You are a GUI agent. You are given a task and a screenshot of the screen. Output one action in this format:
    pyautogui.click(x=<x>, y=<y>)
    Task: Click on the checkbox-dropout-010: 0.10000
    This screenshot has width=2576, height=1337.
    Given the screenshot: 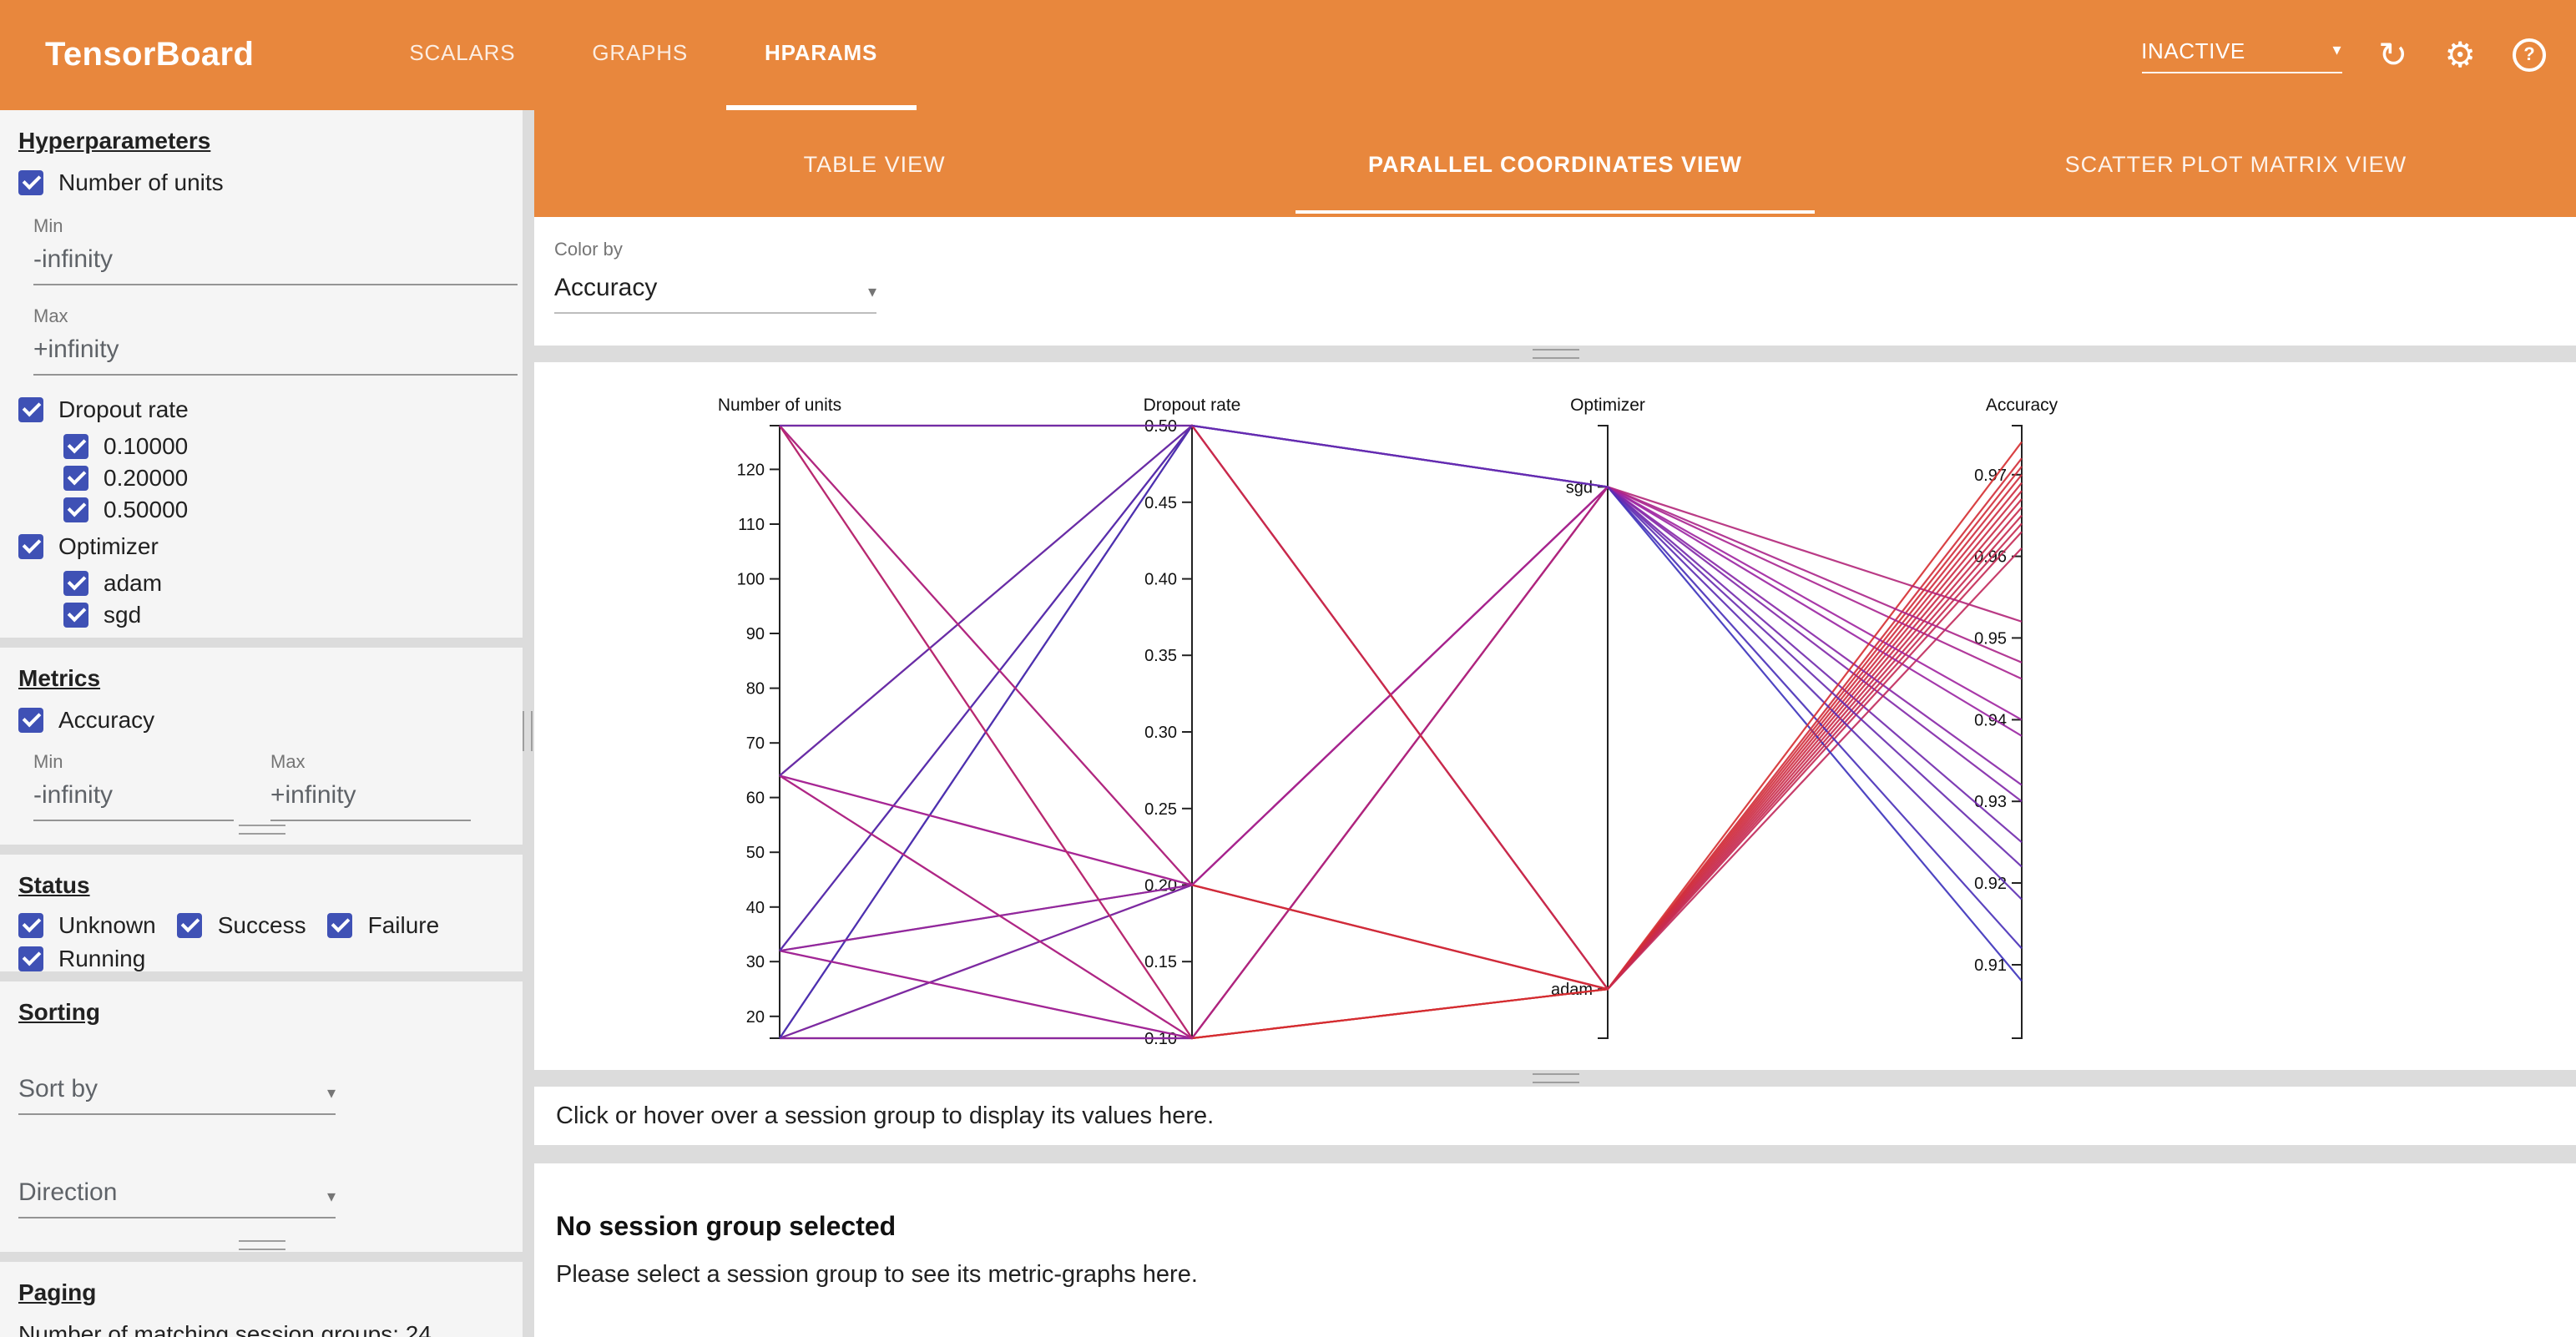 What is the action you would take?
    pyautogui.click(x=283, y=446)
    